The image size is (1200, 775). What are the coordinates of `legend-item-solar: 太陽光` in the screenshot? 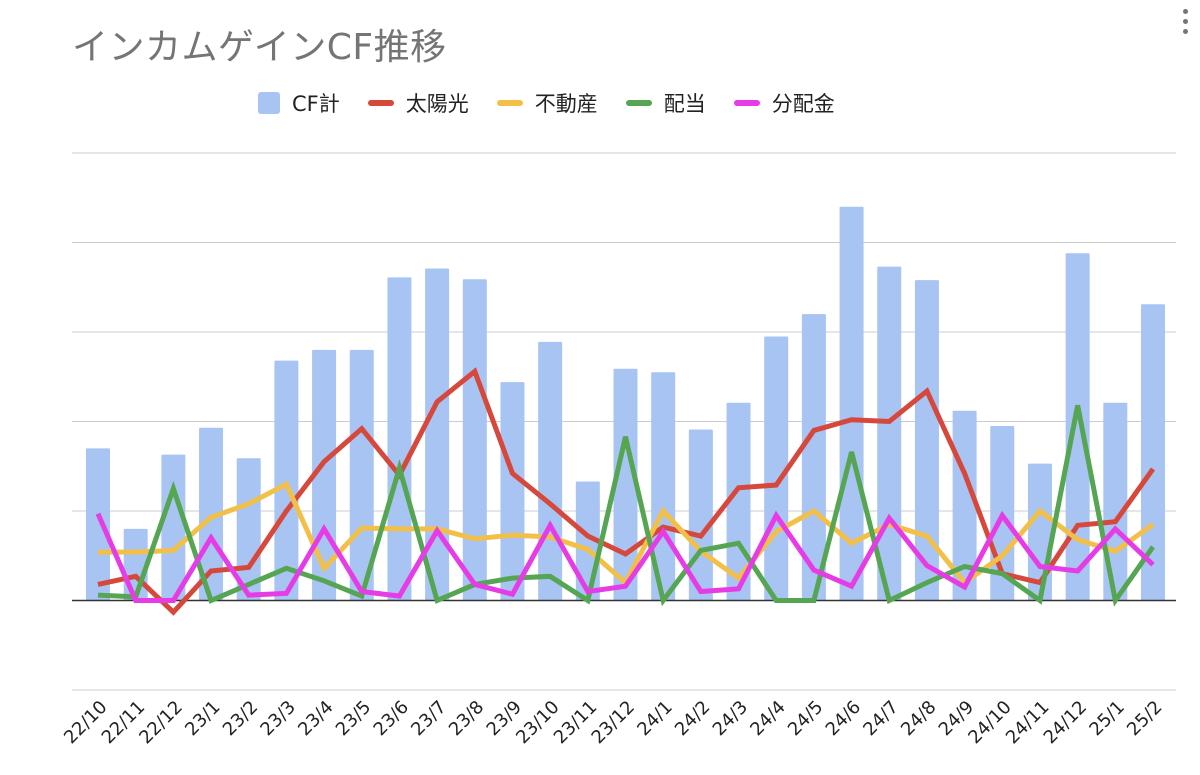 It's located at (418, 103).